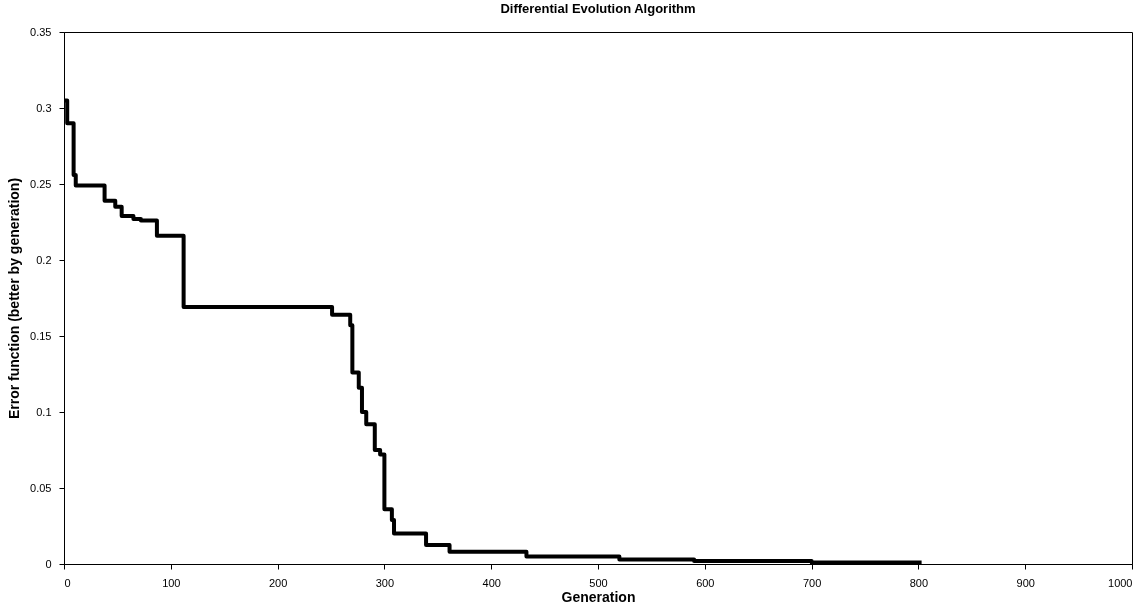  I want to click on y-tick-label: 0.1, so click(44, 411).